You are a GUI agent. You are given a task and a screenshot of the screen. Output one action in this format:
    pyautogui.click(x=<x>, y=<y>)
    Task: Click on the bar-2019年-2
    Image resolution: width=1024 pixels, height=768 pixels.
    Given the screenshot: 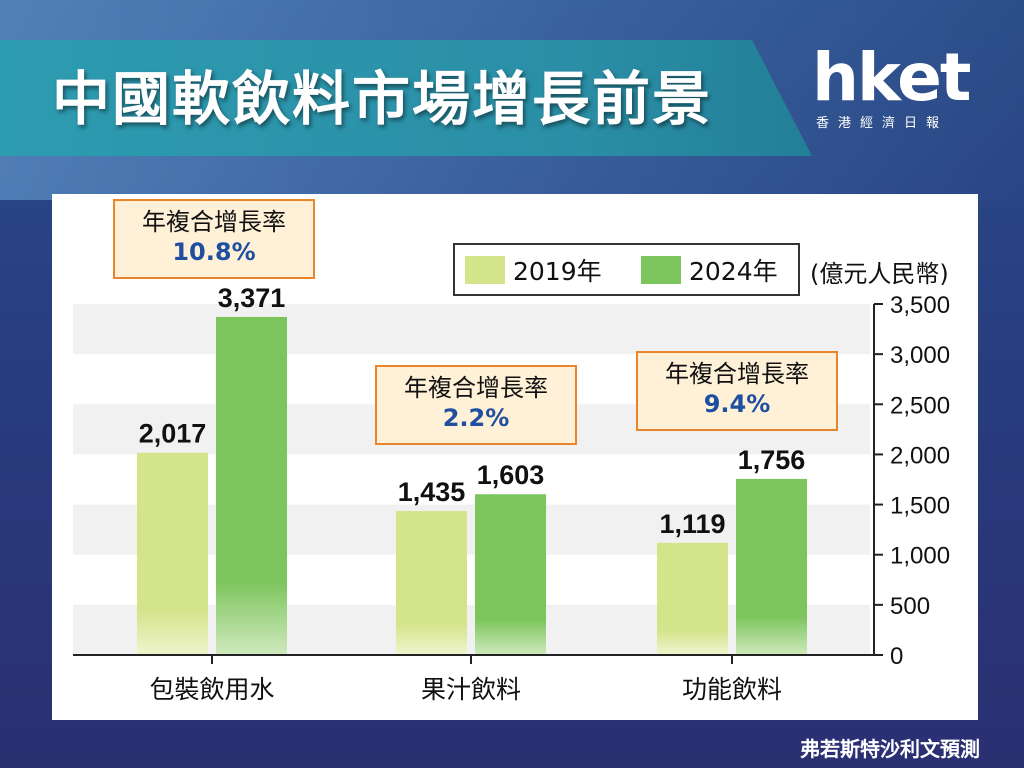 What is the action you would take?
    pyautogui.click(x=692, y=598)
    